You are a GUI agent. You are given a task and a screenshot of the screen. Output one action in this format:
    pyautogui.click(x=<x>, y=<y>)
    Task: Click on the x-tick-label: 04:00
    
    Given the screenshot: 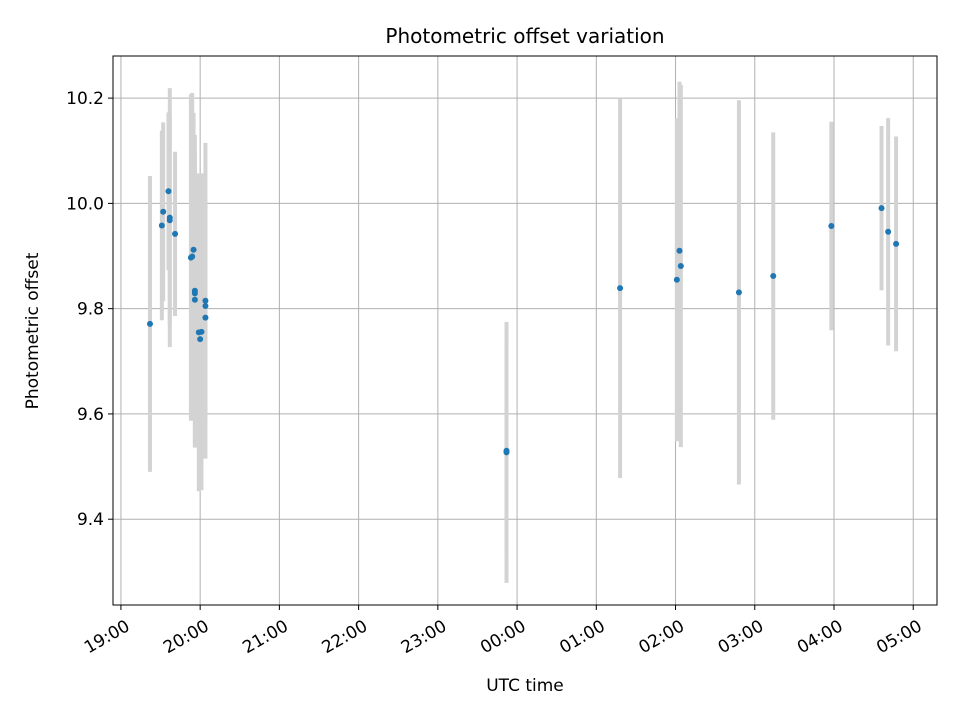 What is the action you would take?
    pyautogui.click(x=820, y=637)
    